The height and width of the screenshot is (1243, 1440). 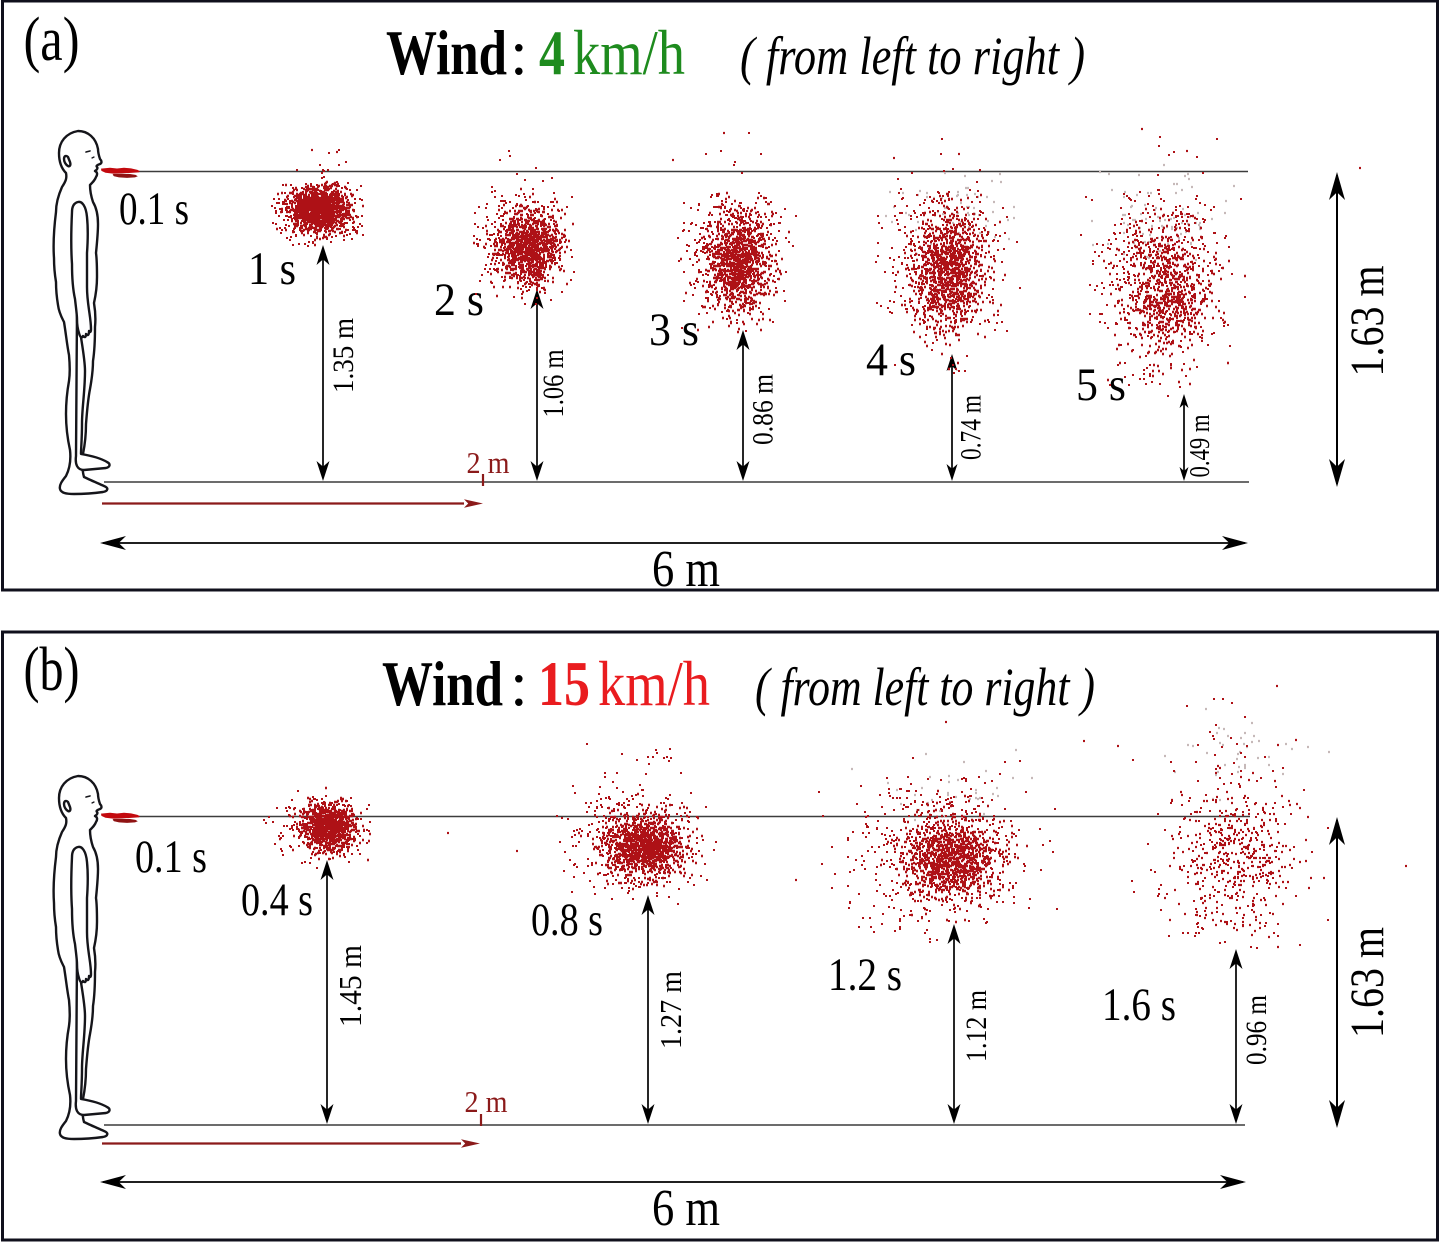 I want to click on svg-text: 1.2 s, so click(x=865, y=975).